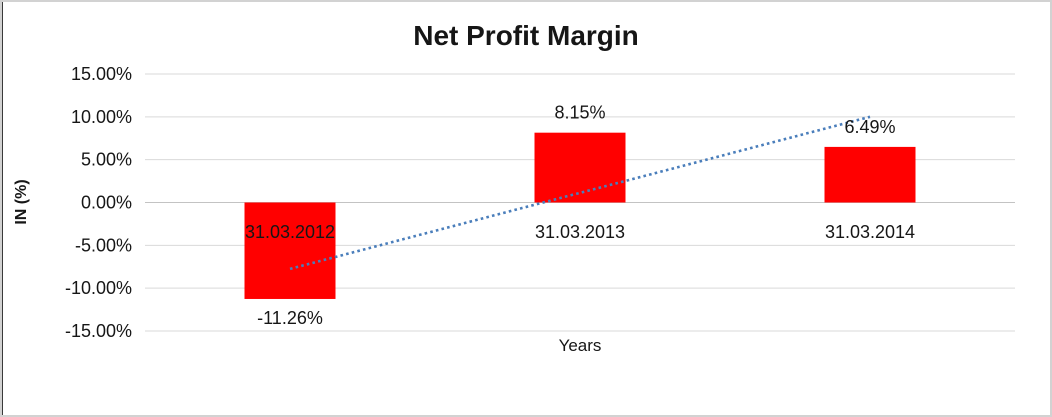 The width and height of the screenshot is (1052, 417). Describe the element at coordinates (106, 203) in the screenshot. I see `y-tick-label: 0.00%` at that location.